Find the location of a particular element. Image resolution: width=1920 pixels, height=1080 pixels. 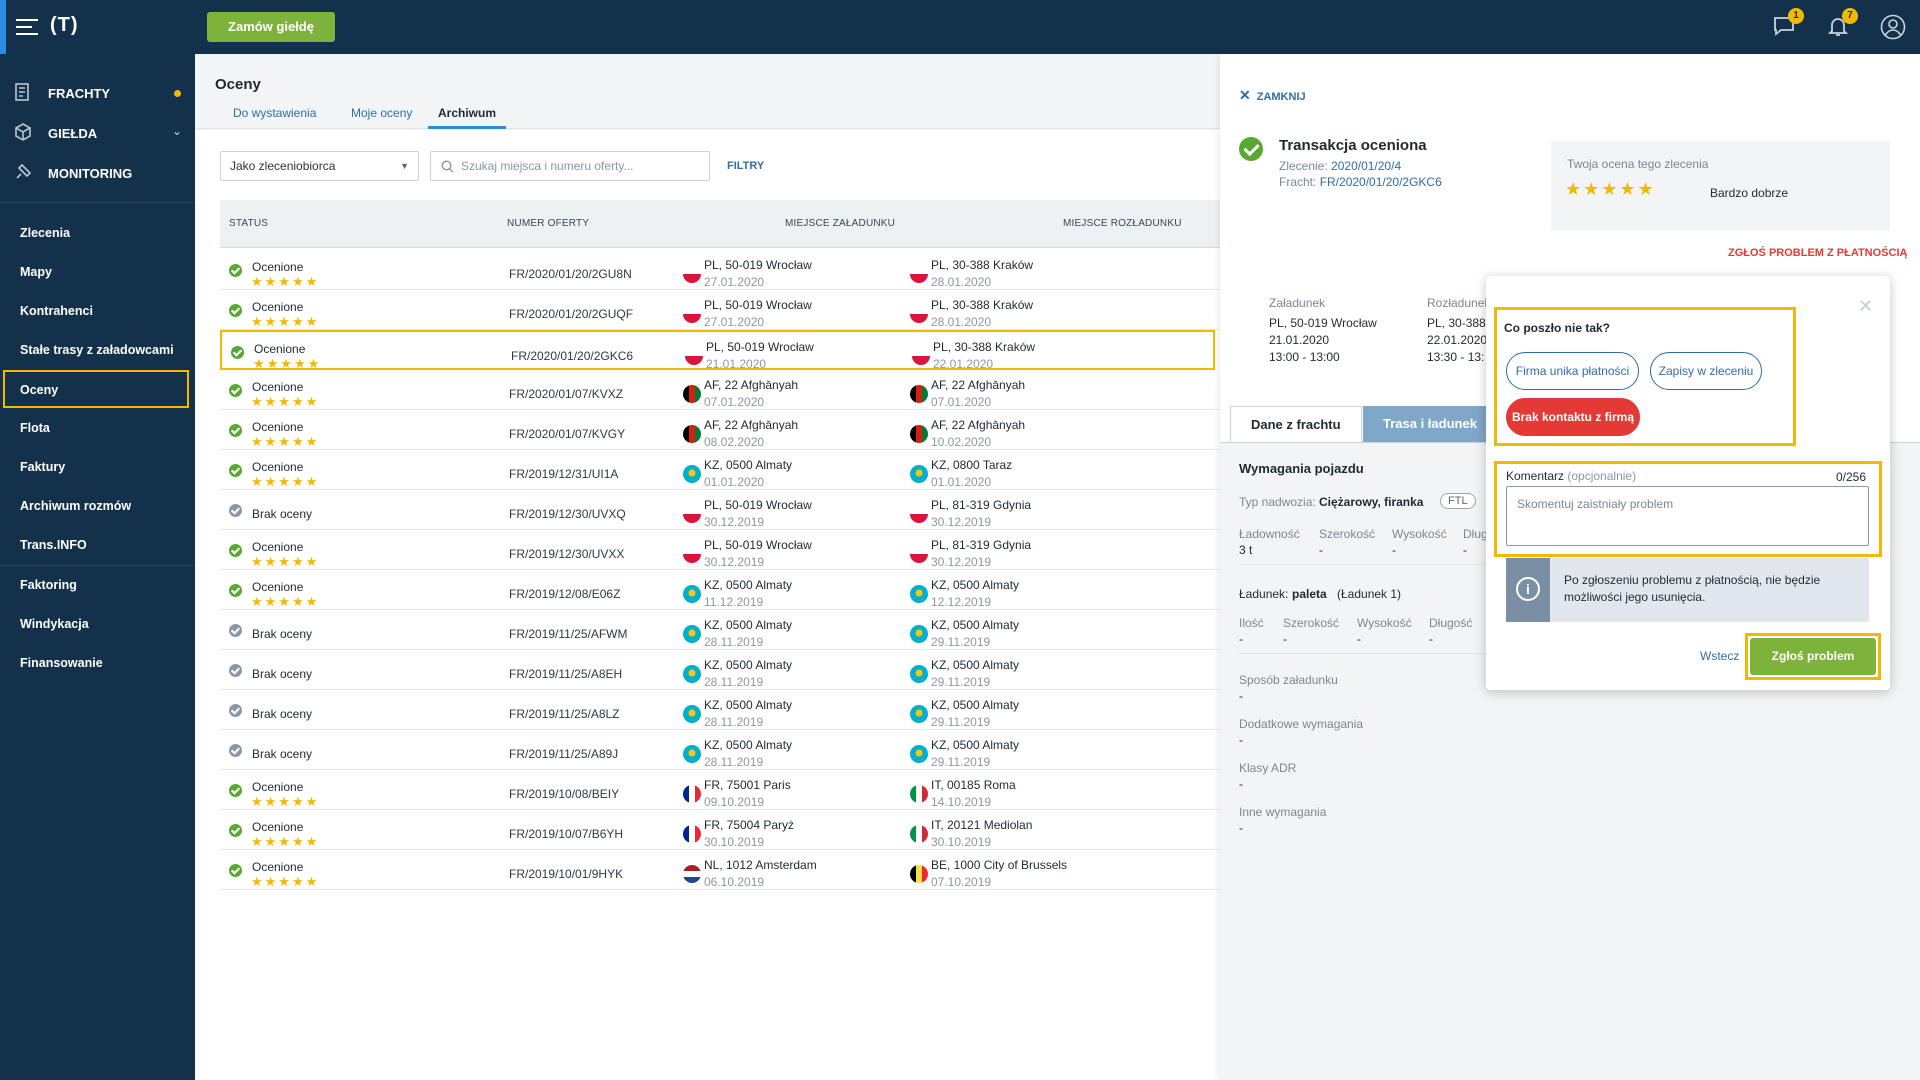

unloading-date: 30.12.2019 is located at coordinates (961, 562).